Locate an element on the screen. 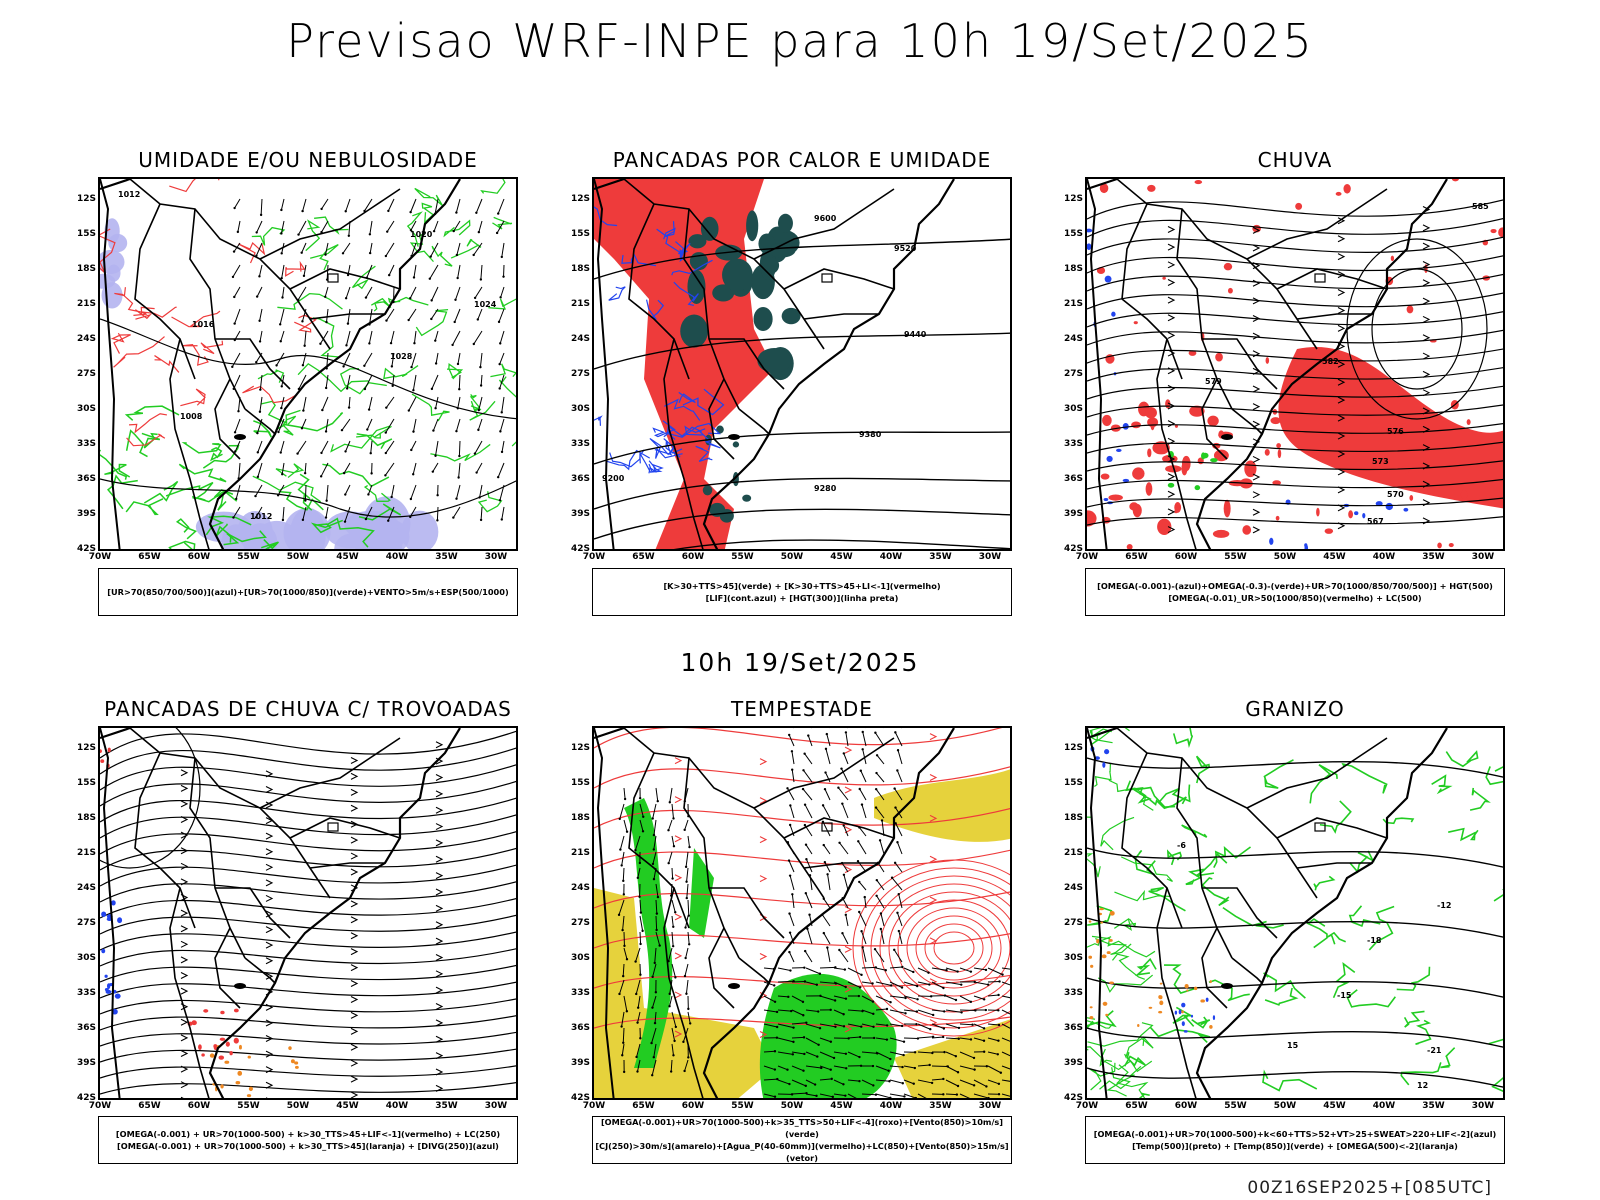  coastline-west is located at coordinates (110, 913).